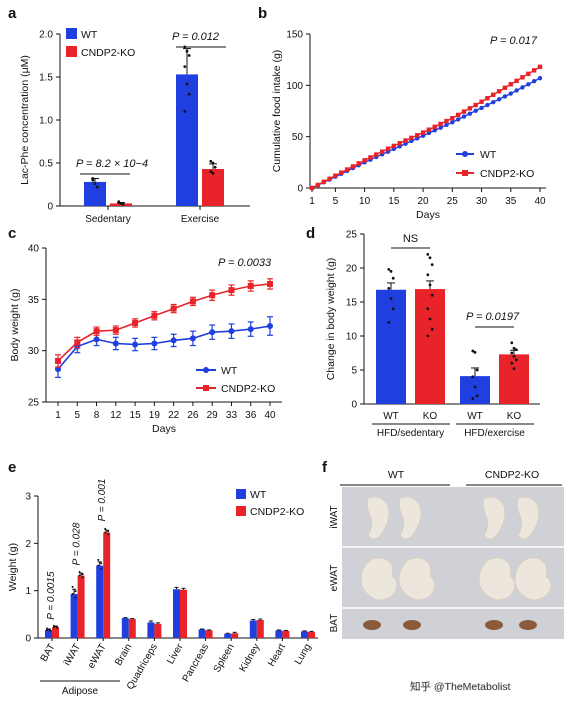 This screenshot has width=582, height=708. Describe the element at coordinates (352, 269) in the screenshot. I see `d-y-tick-label: 20` at that location.